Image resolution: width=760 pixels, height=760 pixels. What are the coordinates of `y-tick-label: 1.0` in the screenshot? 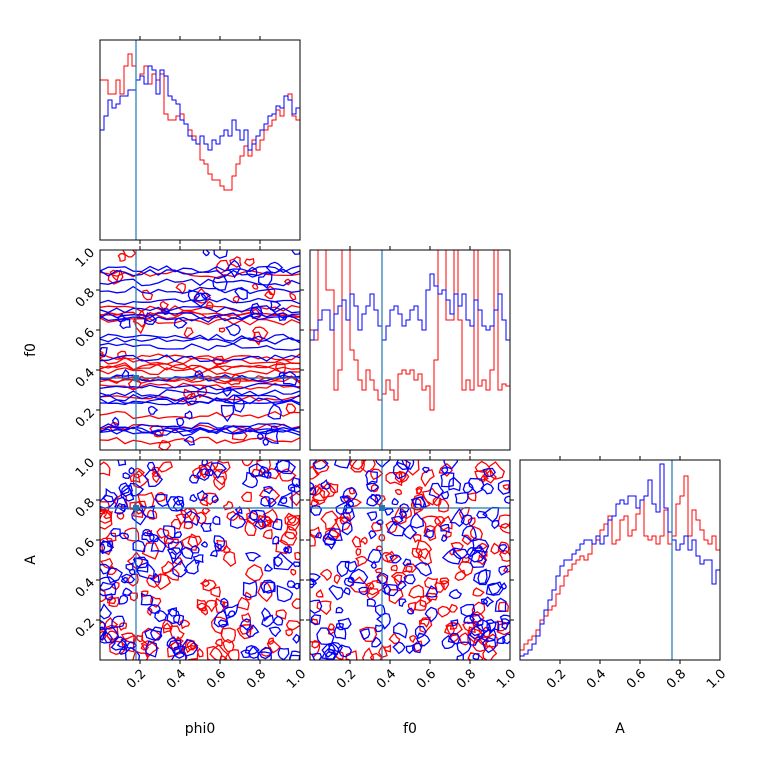 It's located at (85, 257).